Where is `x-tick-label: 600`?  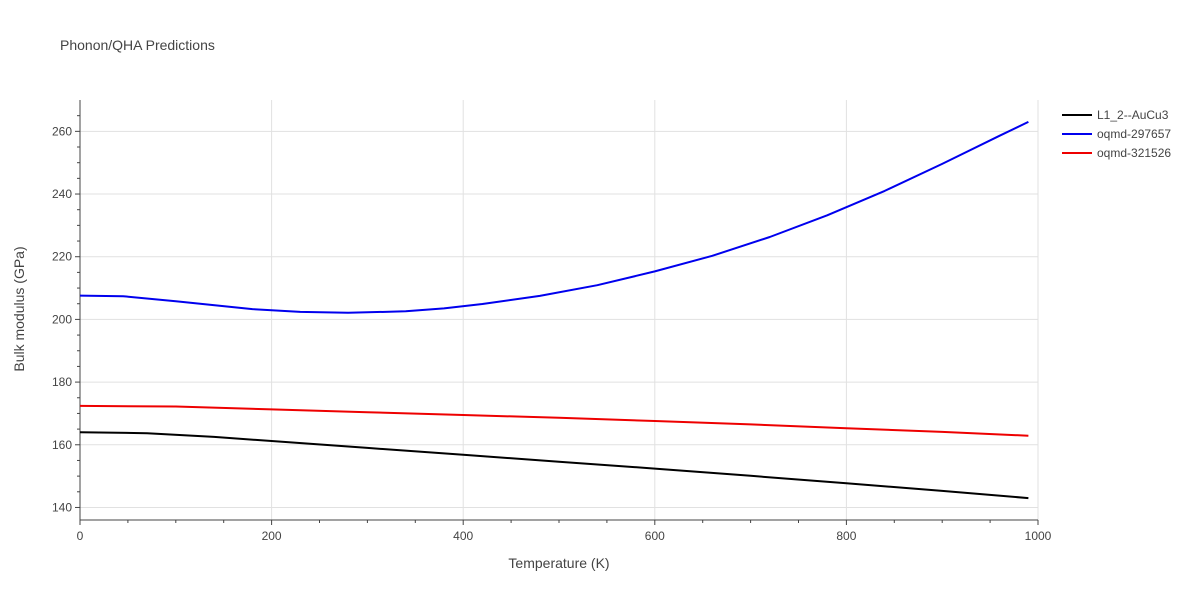 x-tick-label: 600 is located at coordinates (655, 536).